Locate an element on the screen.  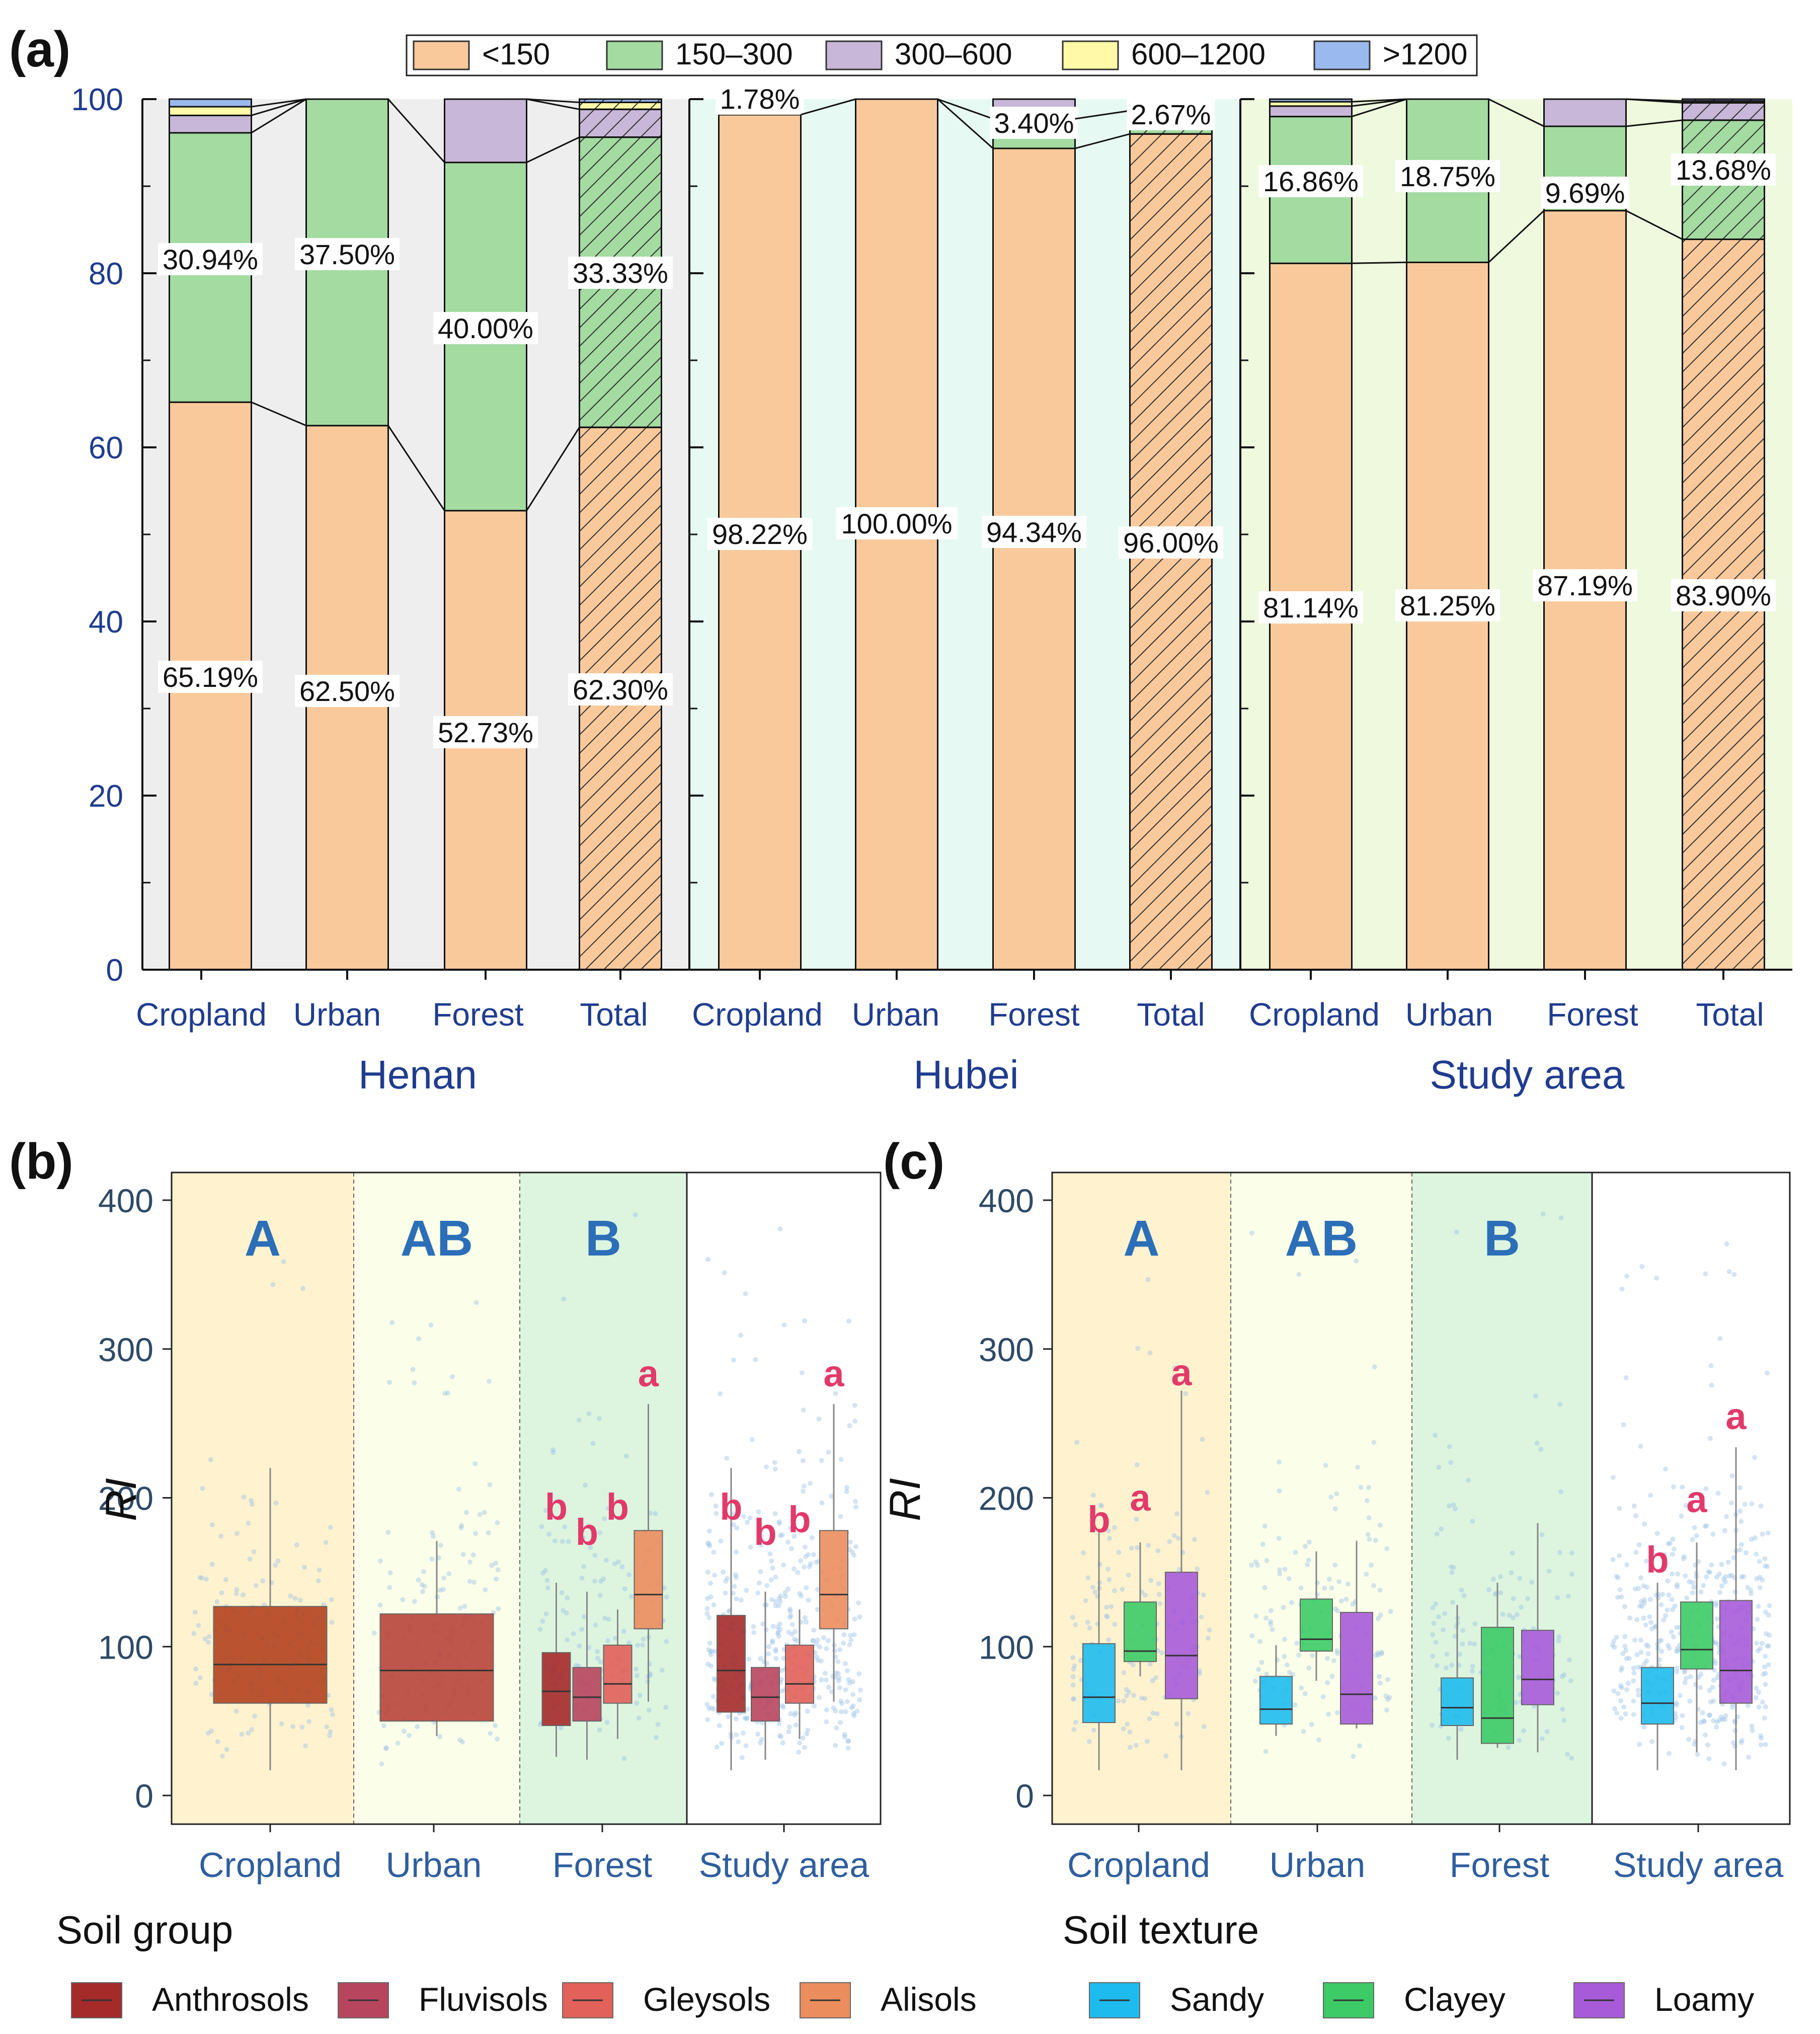
x-category-label: Urban is located at coordinates (337, 1014).